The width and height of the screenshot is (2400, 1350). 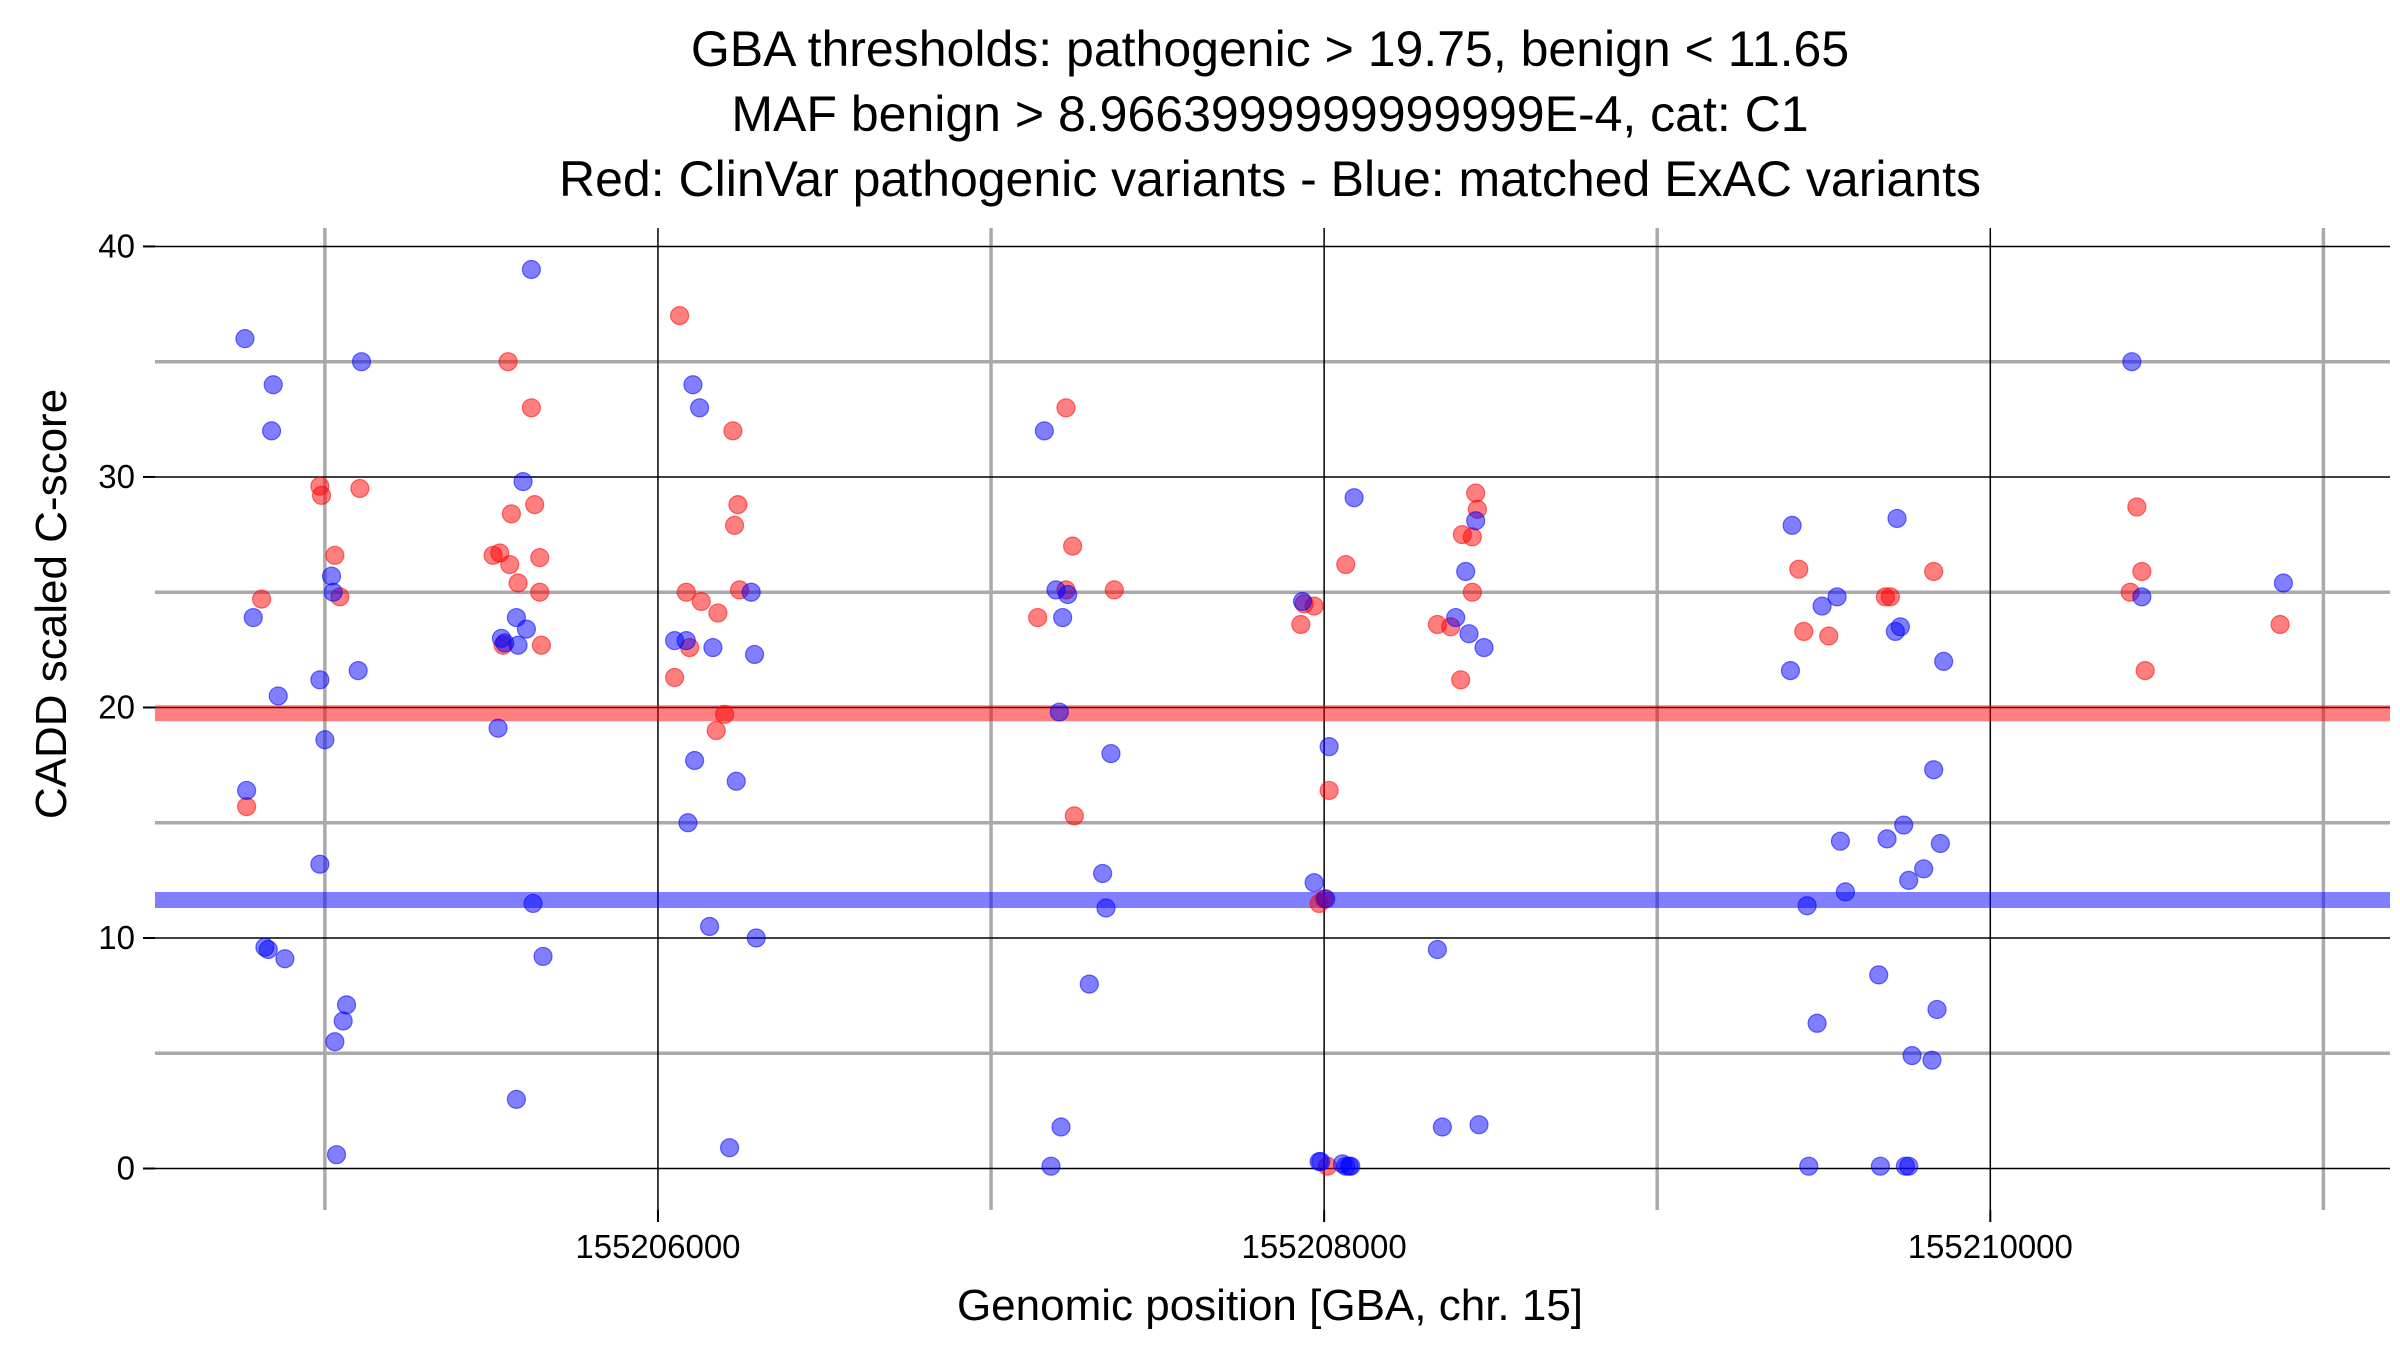 What do you see at coordinates (1324, 1246) in the screenshot?
I see `x-tick-label: 155208000` at bounding box center [1324, 1246].